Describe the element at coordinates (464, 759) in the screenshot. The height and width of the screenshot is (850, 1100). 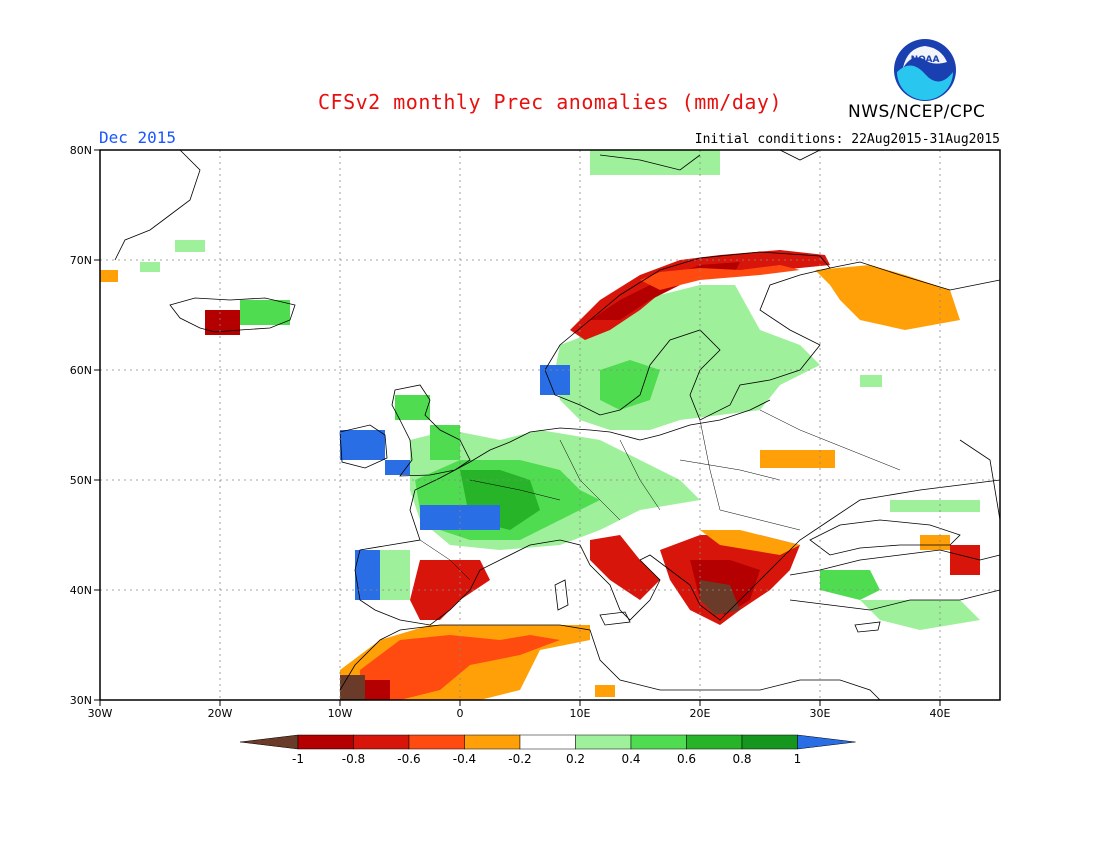
I see `colorbar-label: -0.4` at that location.